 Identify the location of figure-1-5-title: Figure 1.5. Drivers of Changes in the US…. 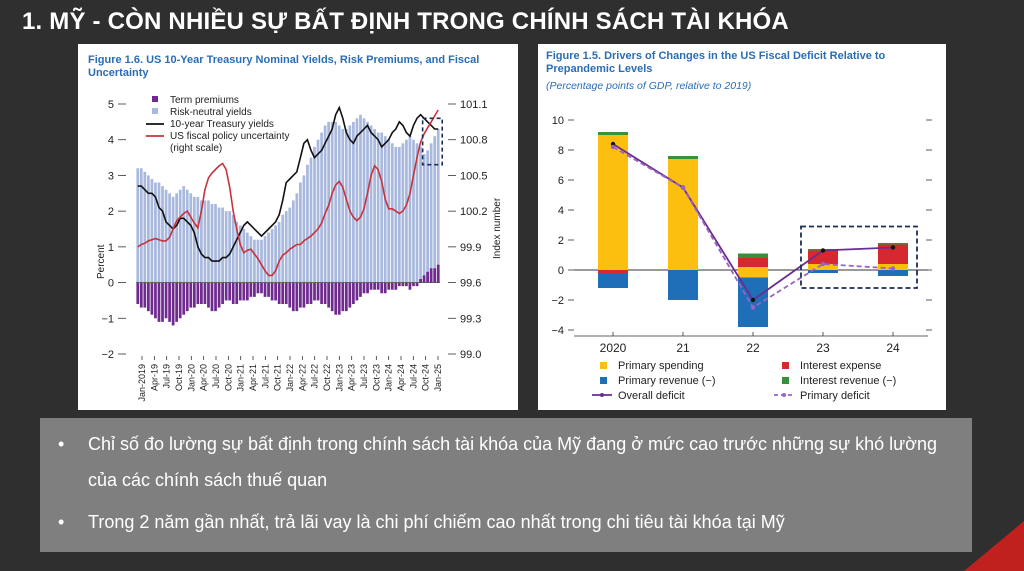
(716, 62).